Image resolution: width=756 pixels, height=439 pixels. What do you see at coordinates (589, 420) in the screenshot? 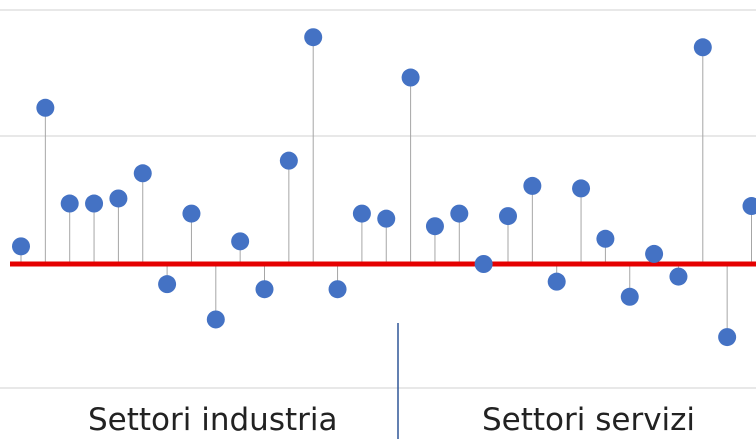
I see `group-label-services: Settori servizi` at bounding box center [589, 420].